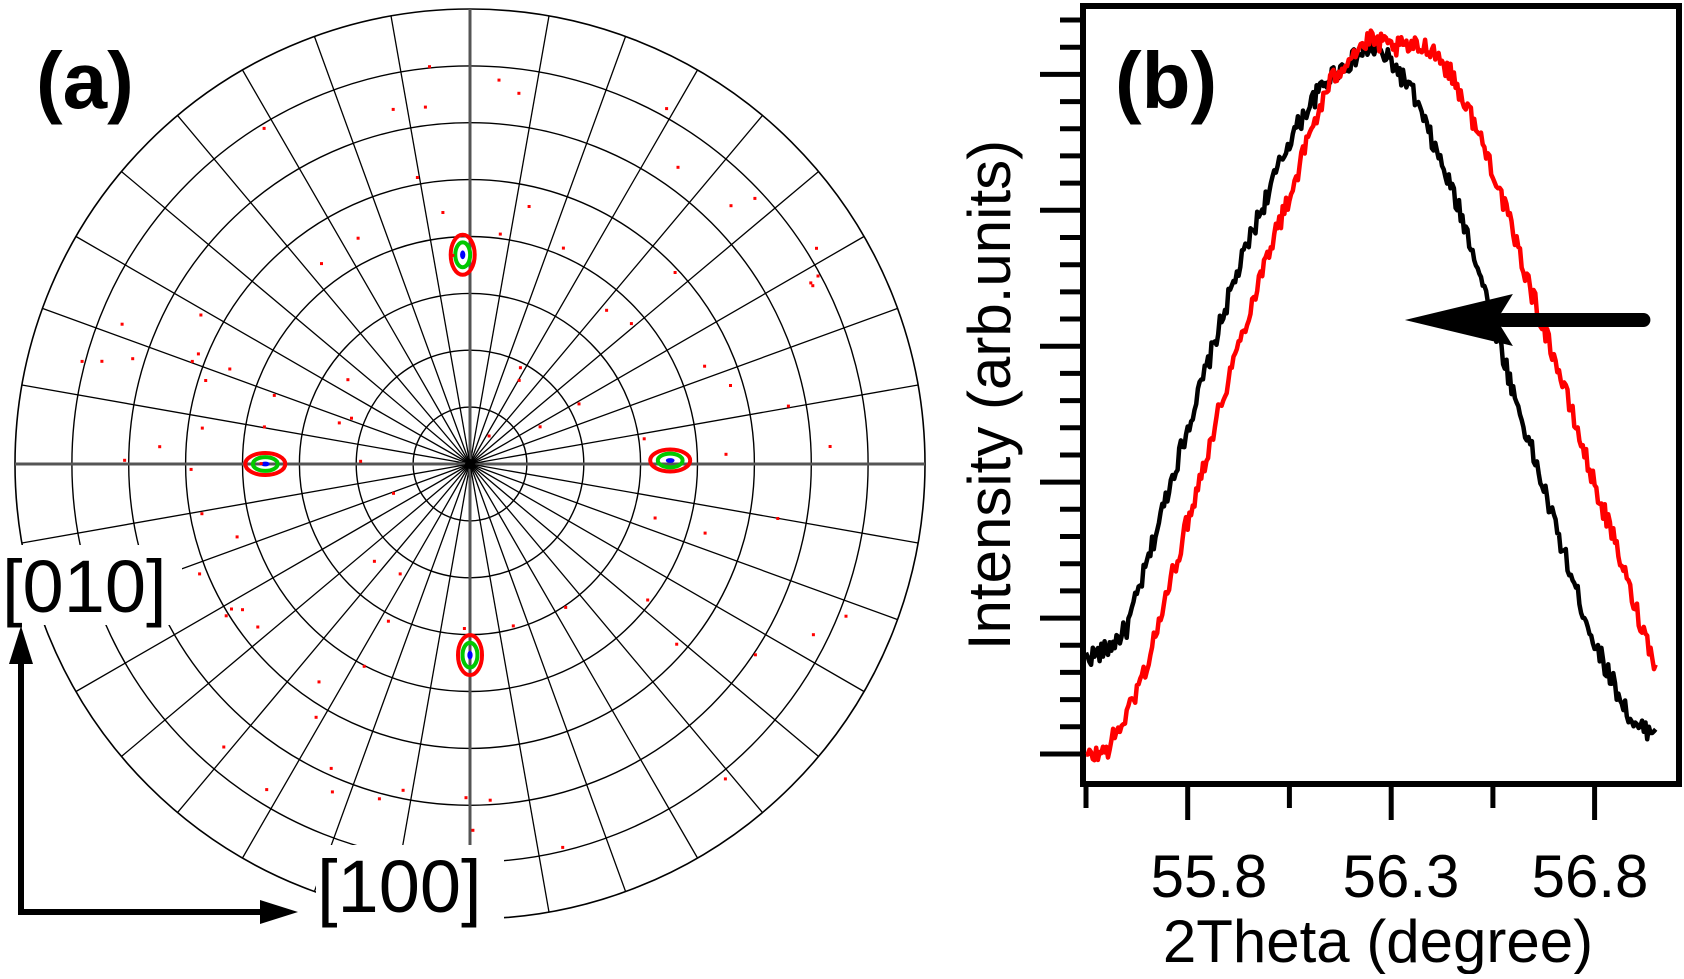 This screenshot has width=1684, height=979. I want to click on pole-spot-top, so click(462, 254).